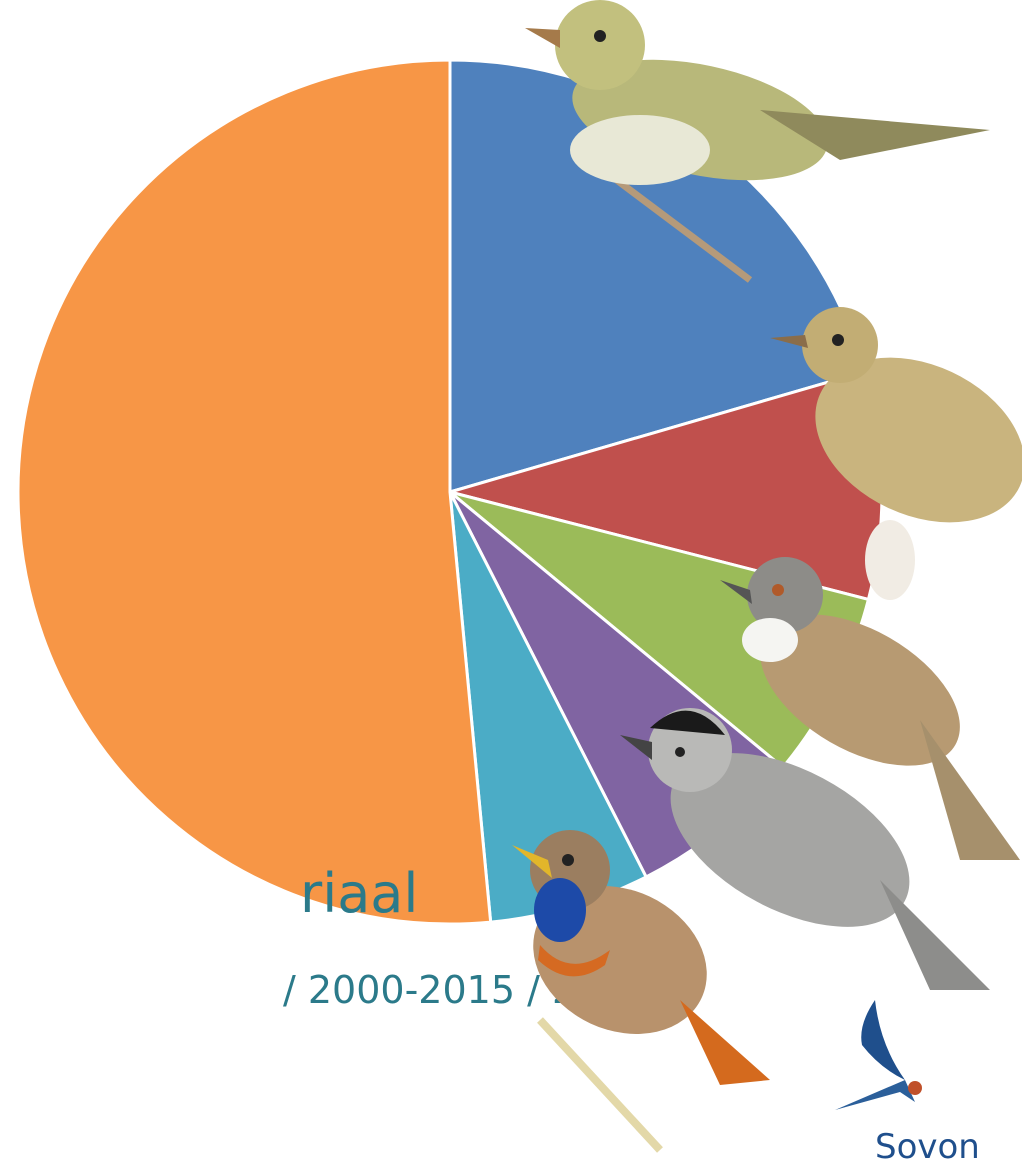 Image resolution: width=1022 pixels, height=1159 pixels. Describe the element at coordinates (641, 991) in the screenshot. I see `bird-bluethroat` at that location.